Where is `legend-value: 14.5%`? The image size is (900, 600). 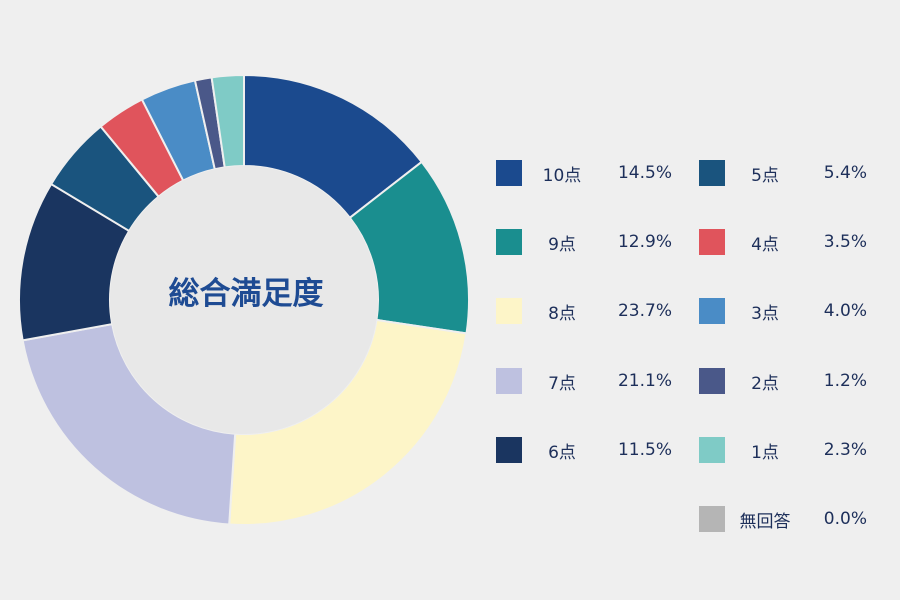 legend-value: 14.5% is located at coordinates (644, 173).